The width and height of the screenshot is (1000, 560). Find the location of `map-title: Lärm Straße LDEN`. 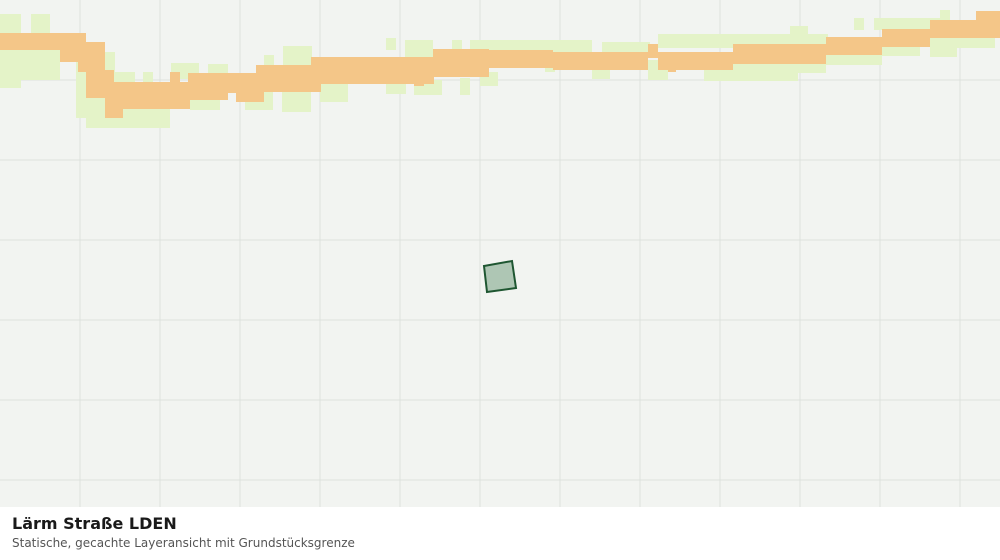

map-title: Lärm Straße LDEN is located at coordinates (94, 523).